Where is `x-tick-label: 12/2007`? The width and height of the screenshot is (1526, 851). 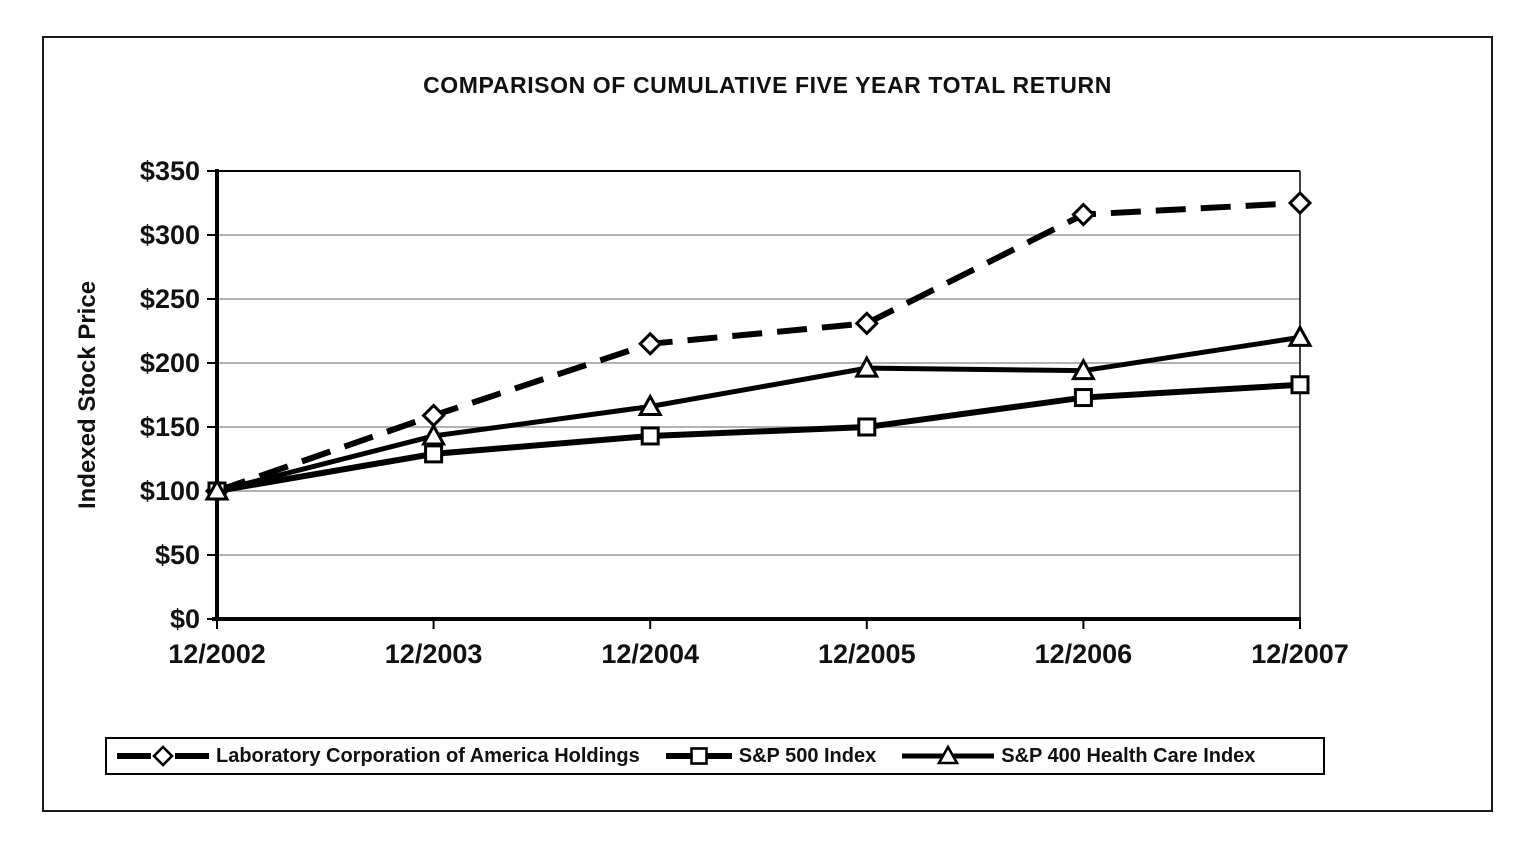 x-tick-label: 12/2007 is located at coordinates (1300, 654).